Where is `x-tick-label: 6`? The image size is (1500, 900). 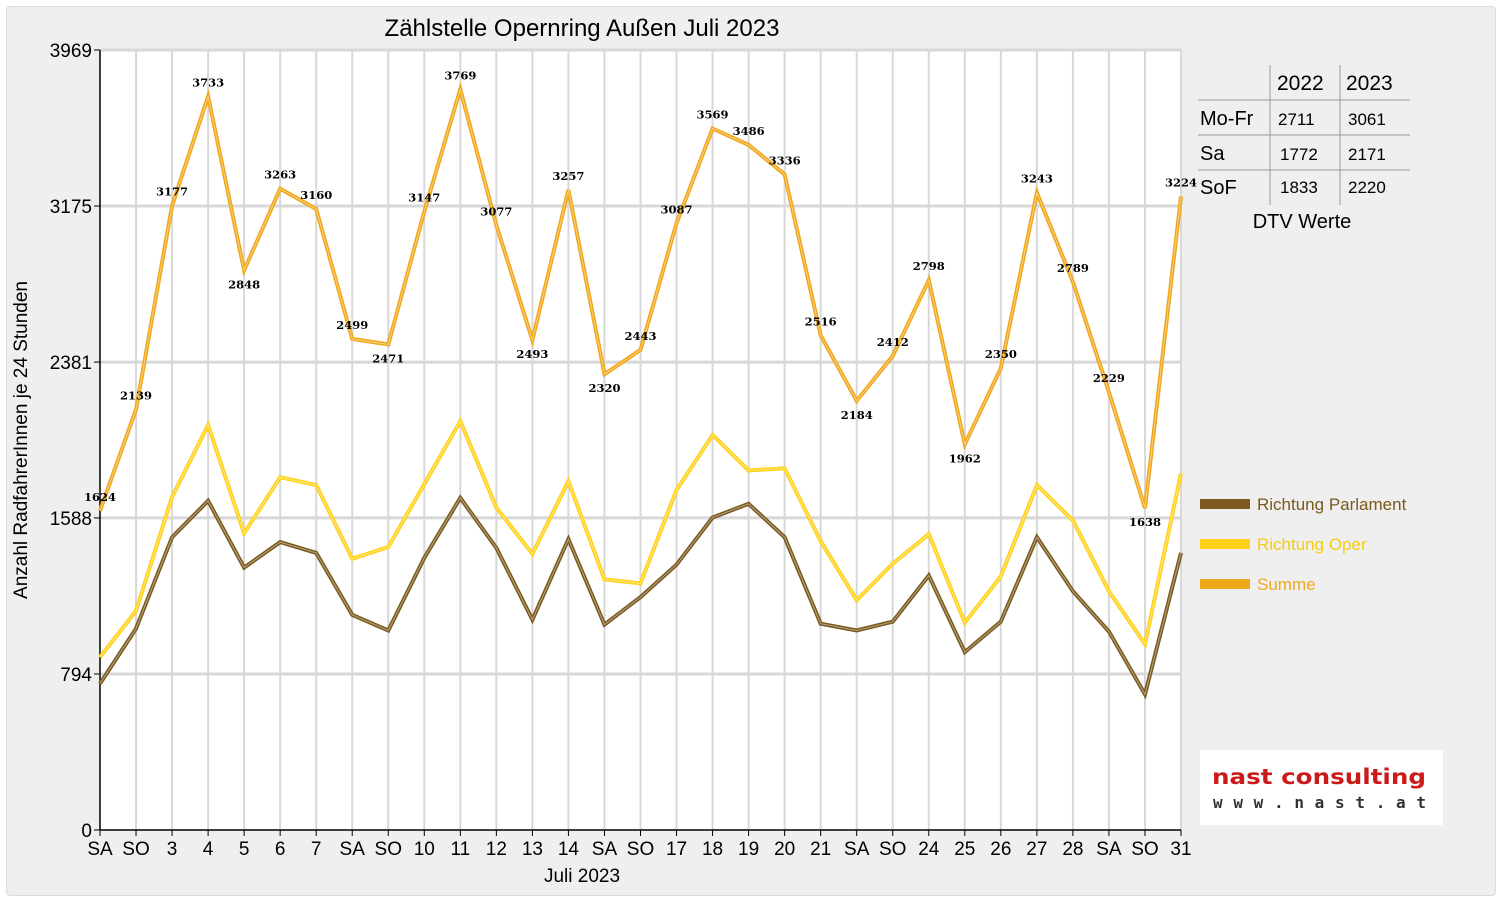 x-tick-label: 6 is located at coordinates (280, 849).